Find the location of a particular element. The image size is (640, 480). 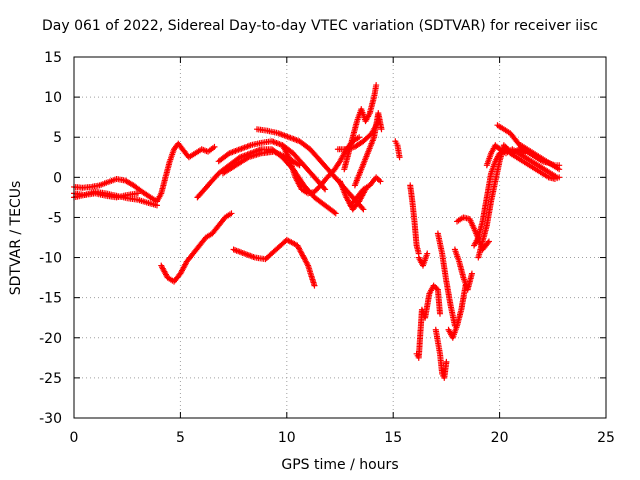

y-tick-label: -30 is located at coordinates (50, 419).